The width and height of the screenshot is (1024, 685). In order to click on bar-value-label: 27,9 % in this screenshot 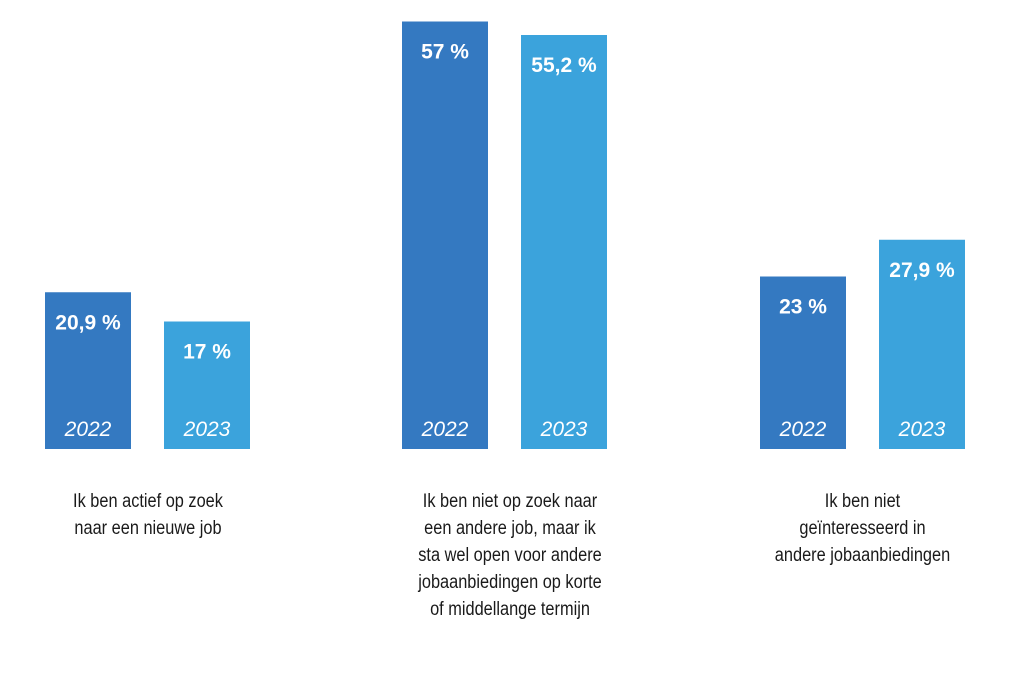, I will do `click(922, 270)`.